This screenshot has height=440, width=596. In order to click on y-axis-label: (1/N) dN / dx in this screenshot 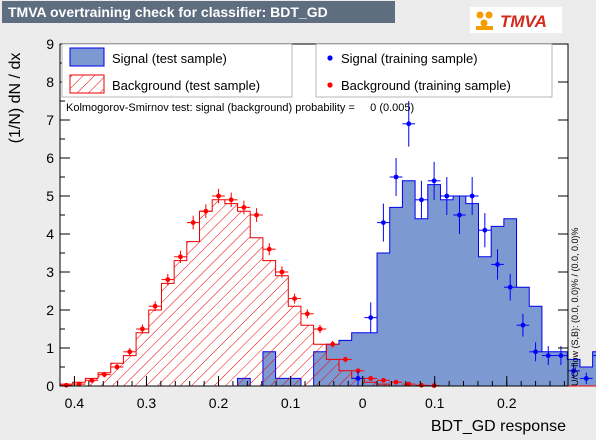, I will do `click(15, 98)`.